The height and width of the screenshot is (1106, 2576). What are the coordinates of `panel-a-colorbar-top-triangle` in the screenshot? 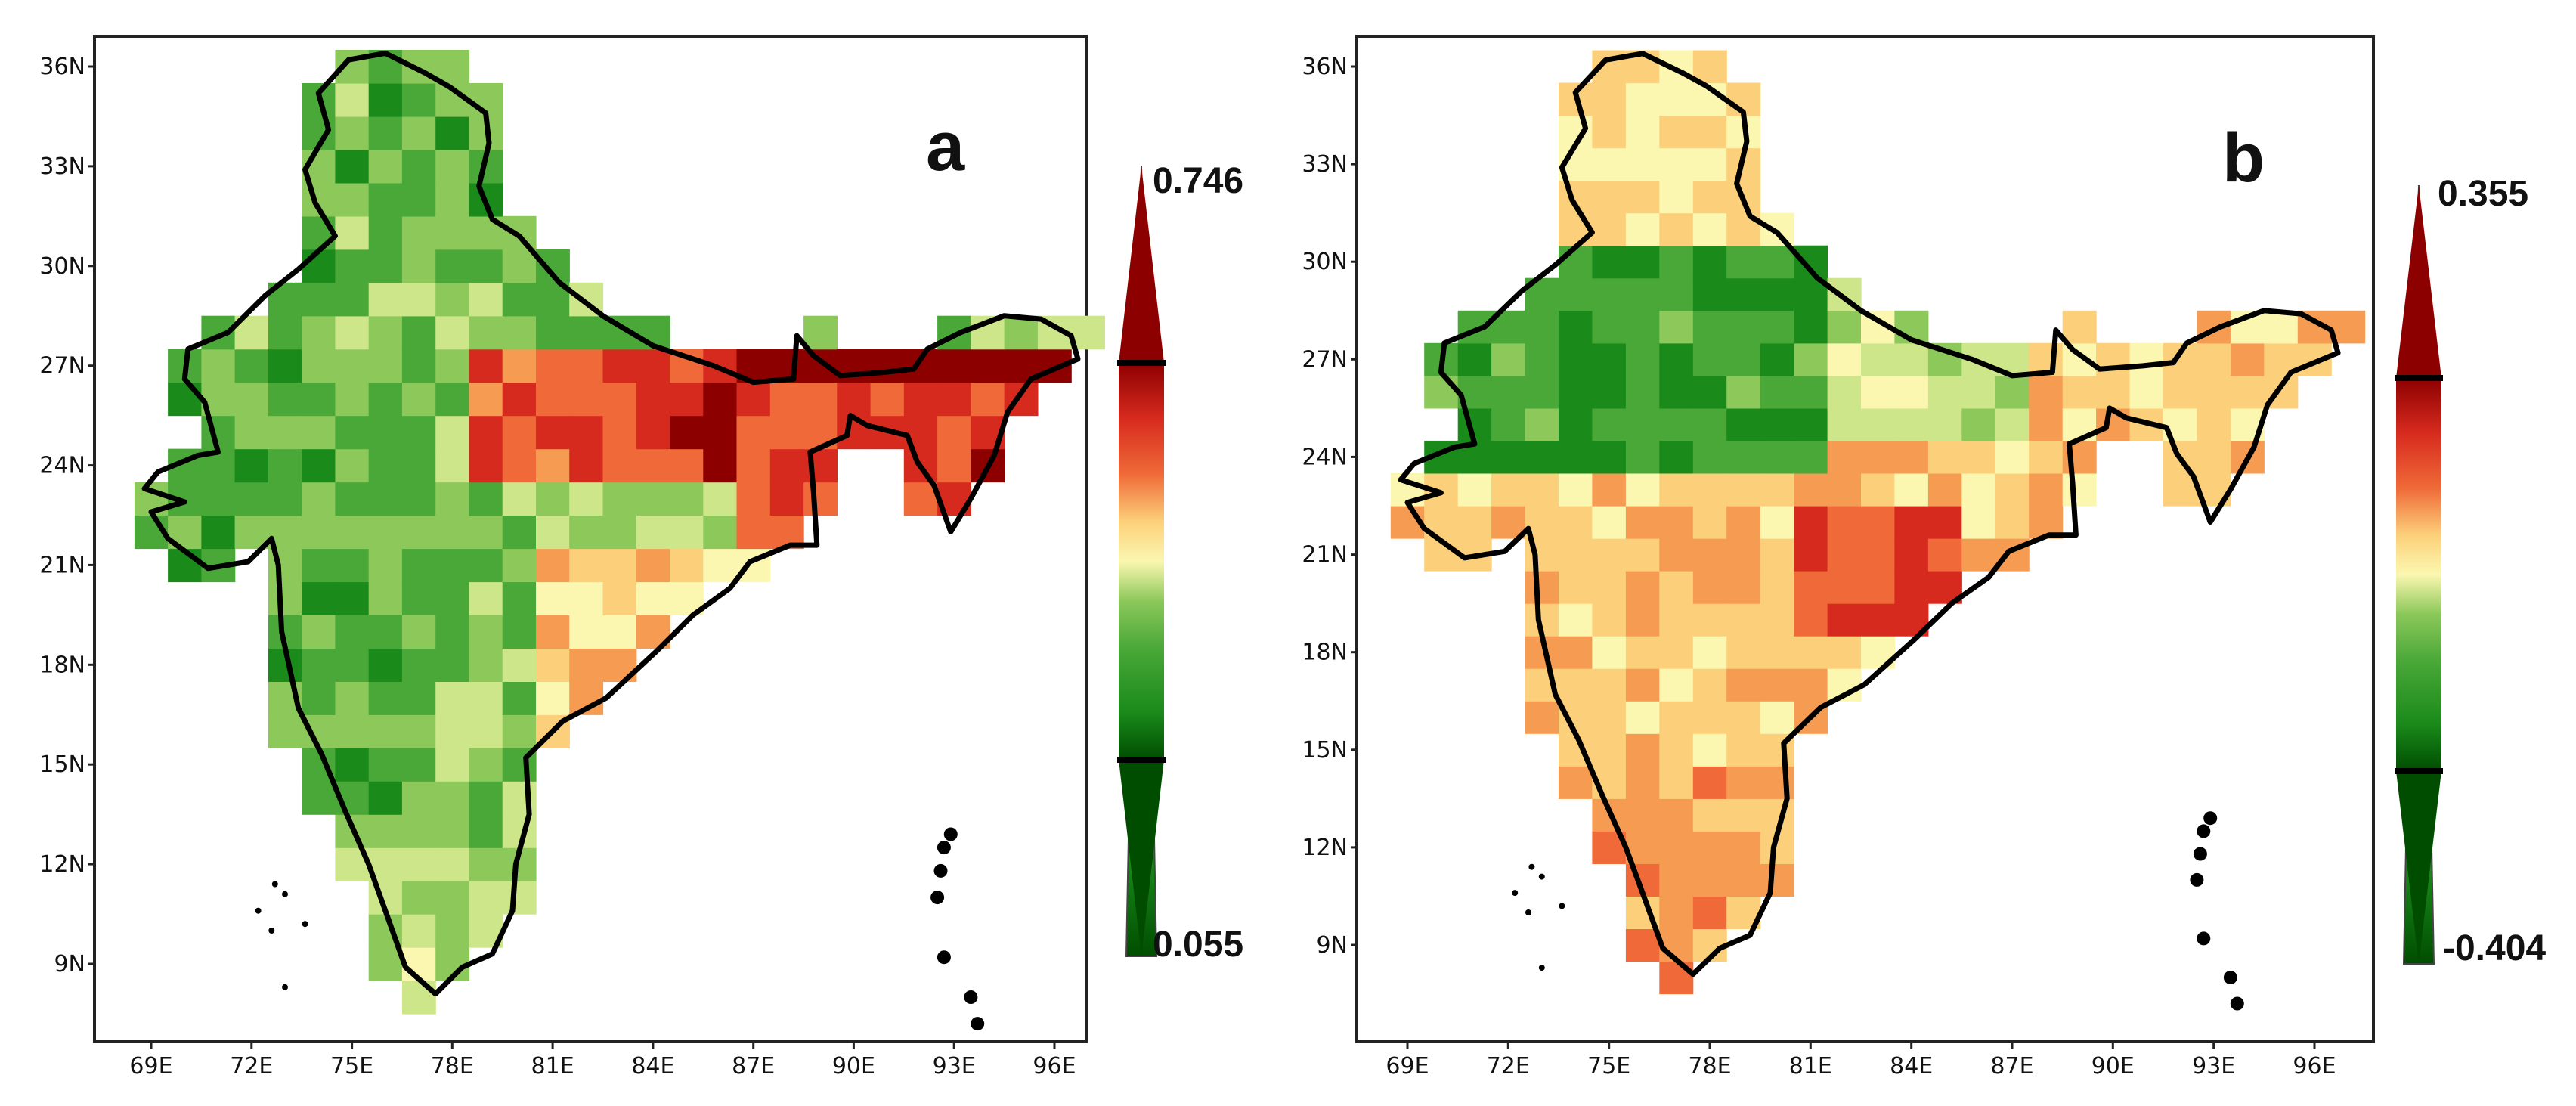 It's located at (1141, 264).